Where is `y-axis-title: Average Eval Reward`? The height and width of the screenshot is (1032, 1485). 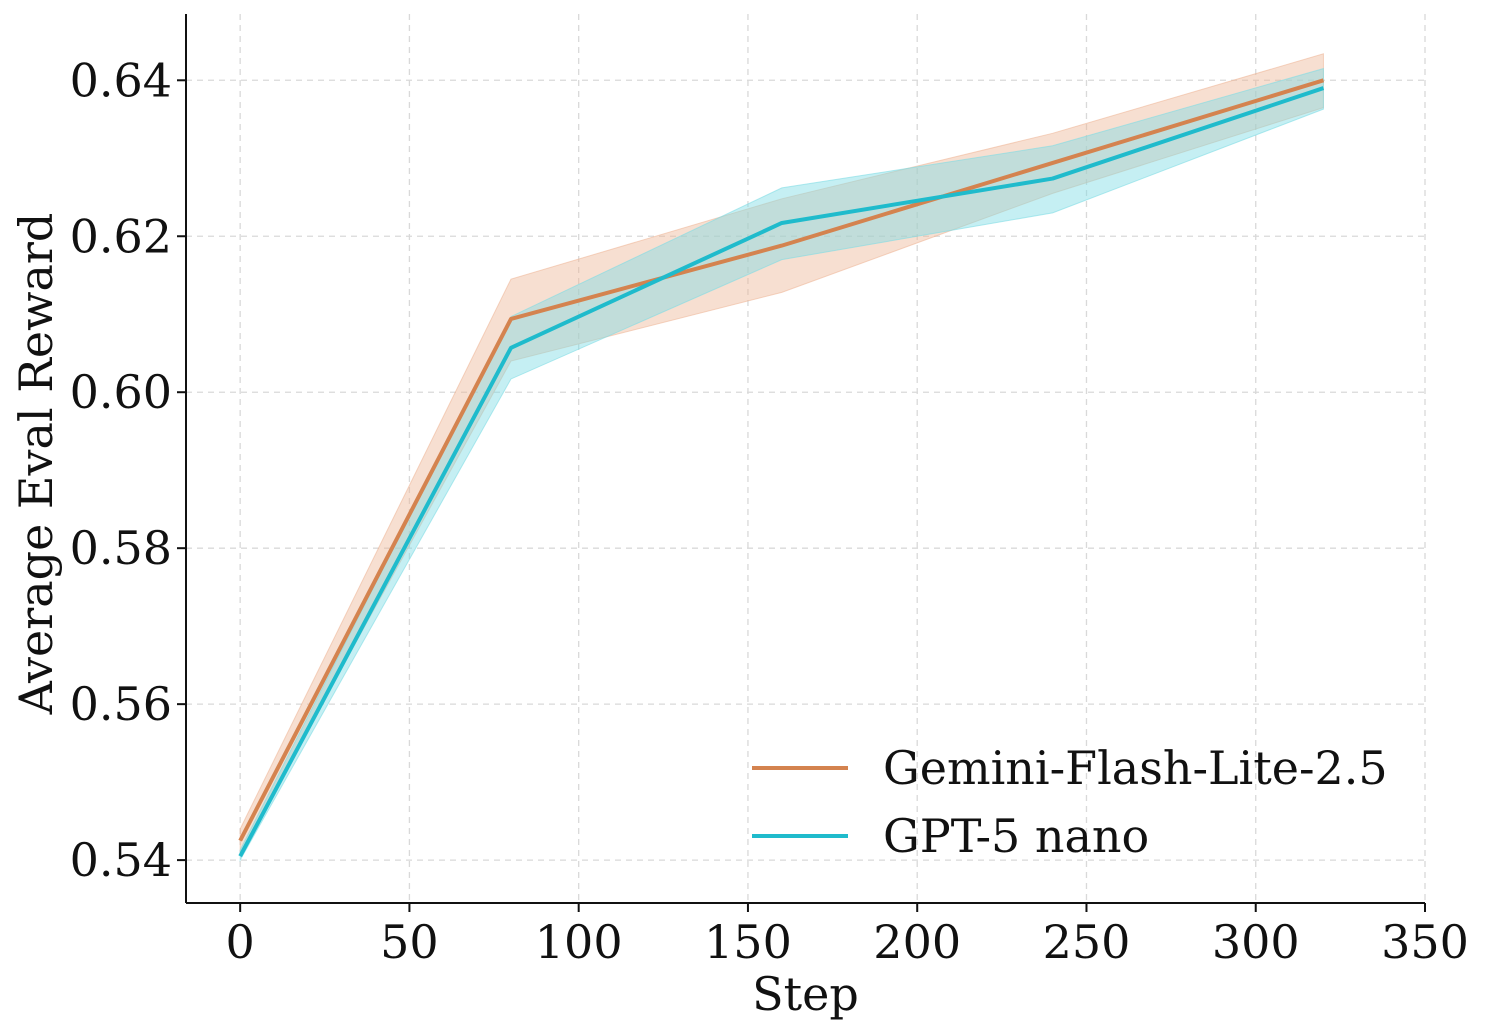 y-axis-title: Average Eval Reward is located at coordinates (36, 464).